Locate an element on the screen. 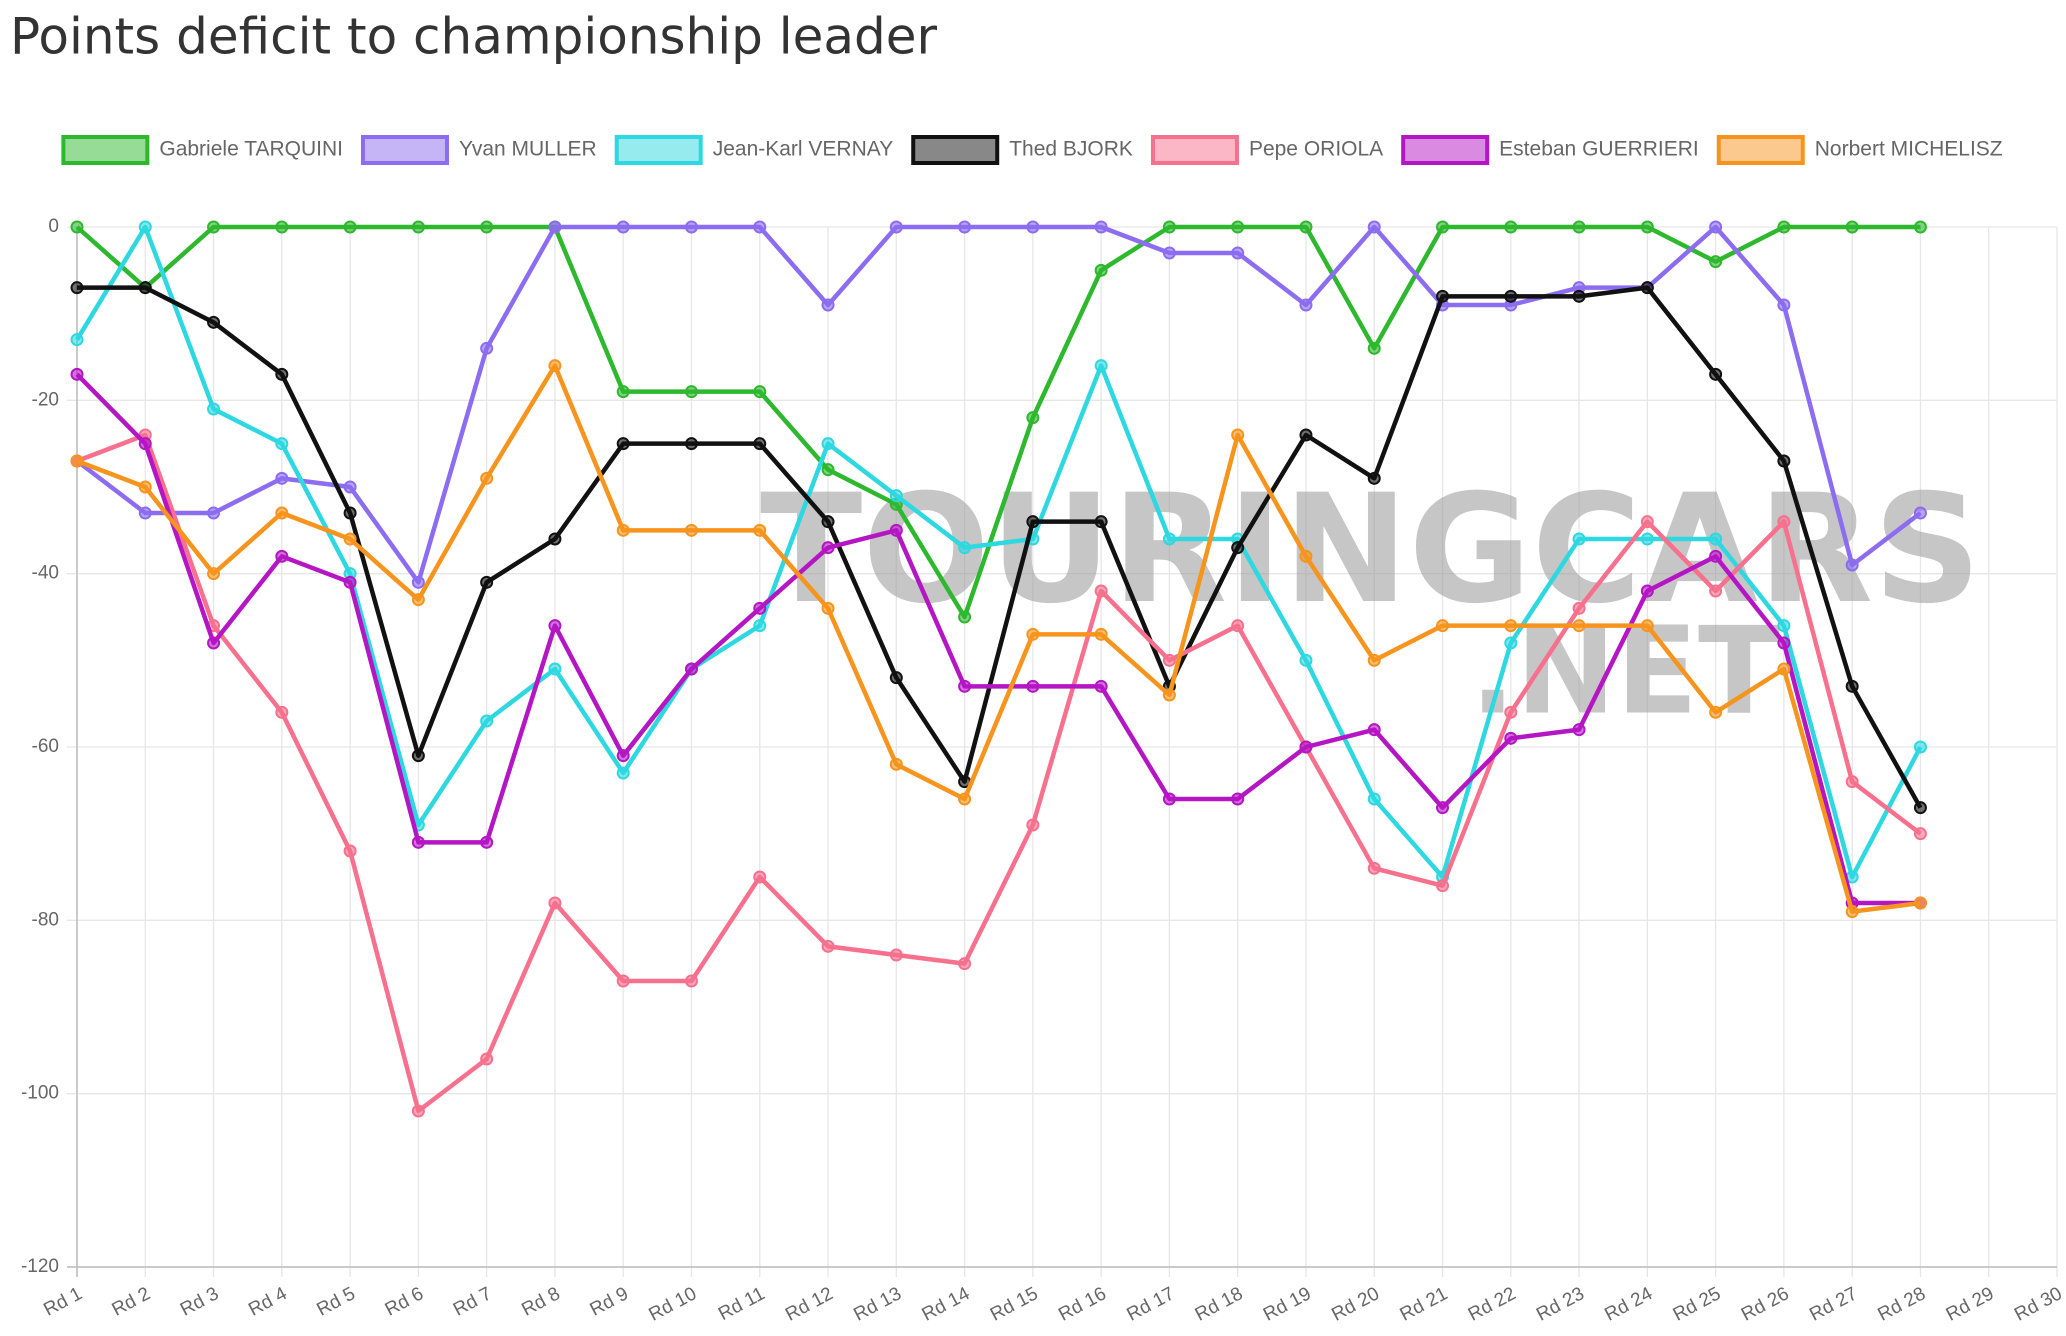  x-tick-label: Rd 24 is located at coordinates (1628, 1304).